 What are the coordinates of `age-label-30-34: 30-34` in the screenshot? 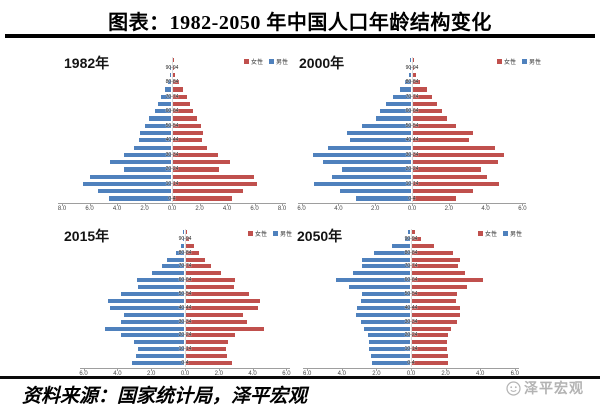 It's located at (172, 154).